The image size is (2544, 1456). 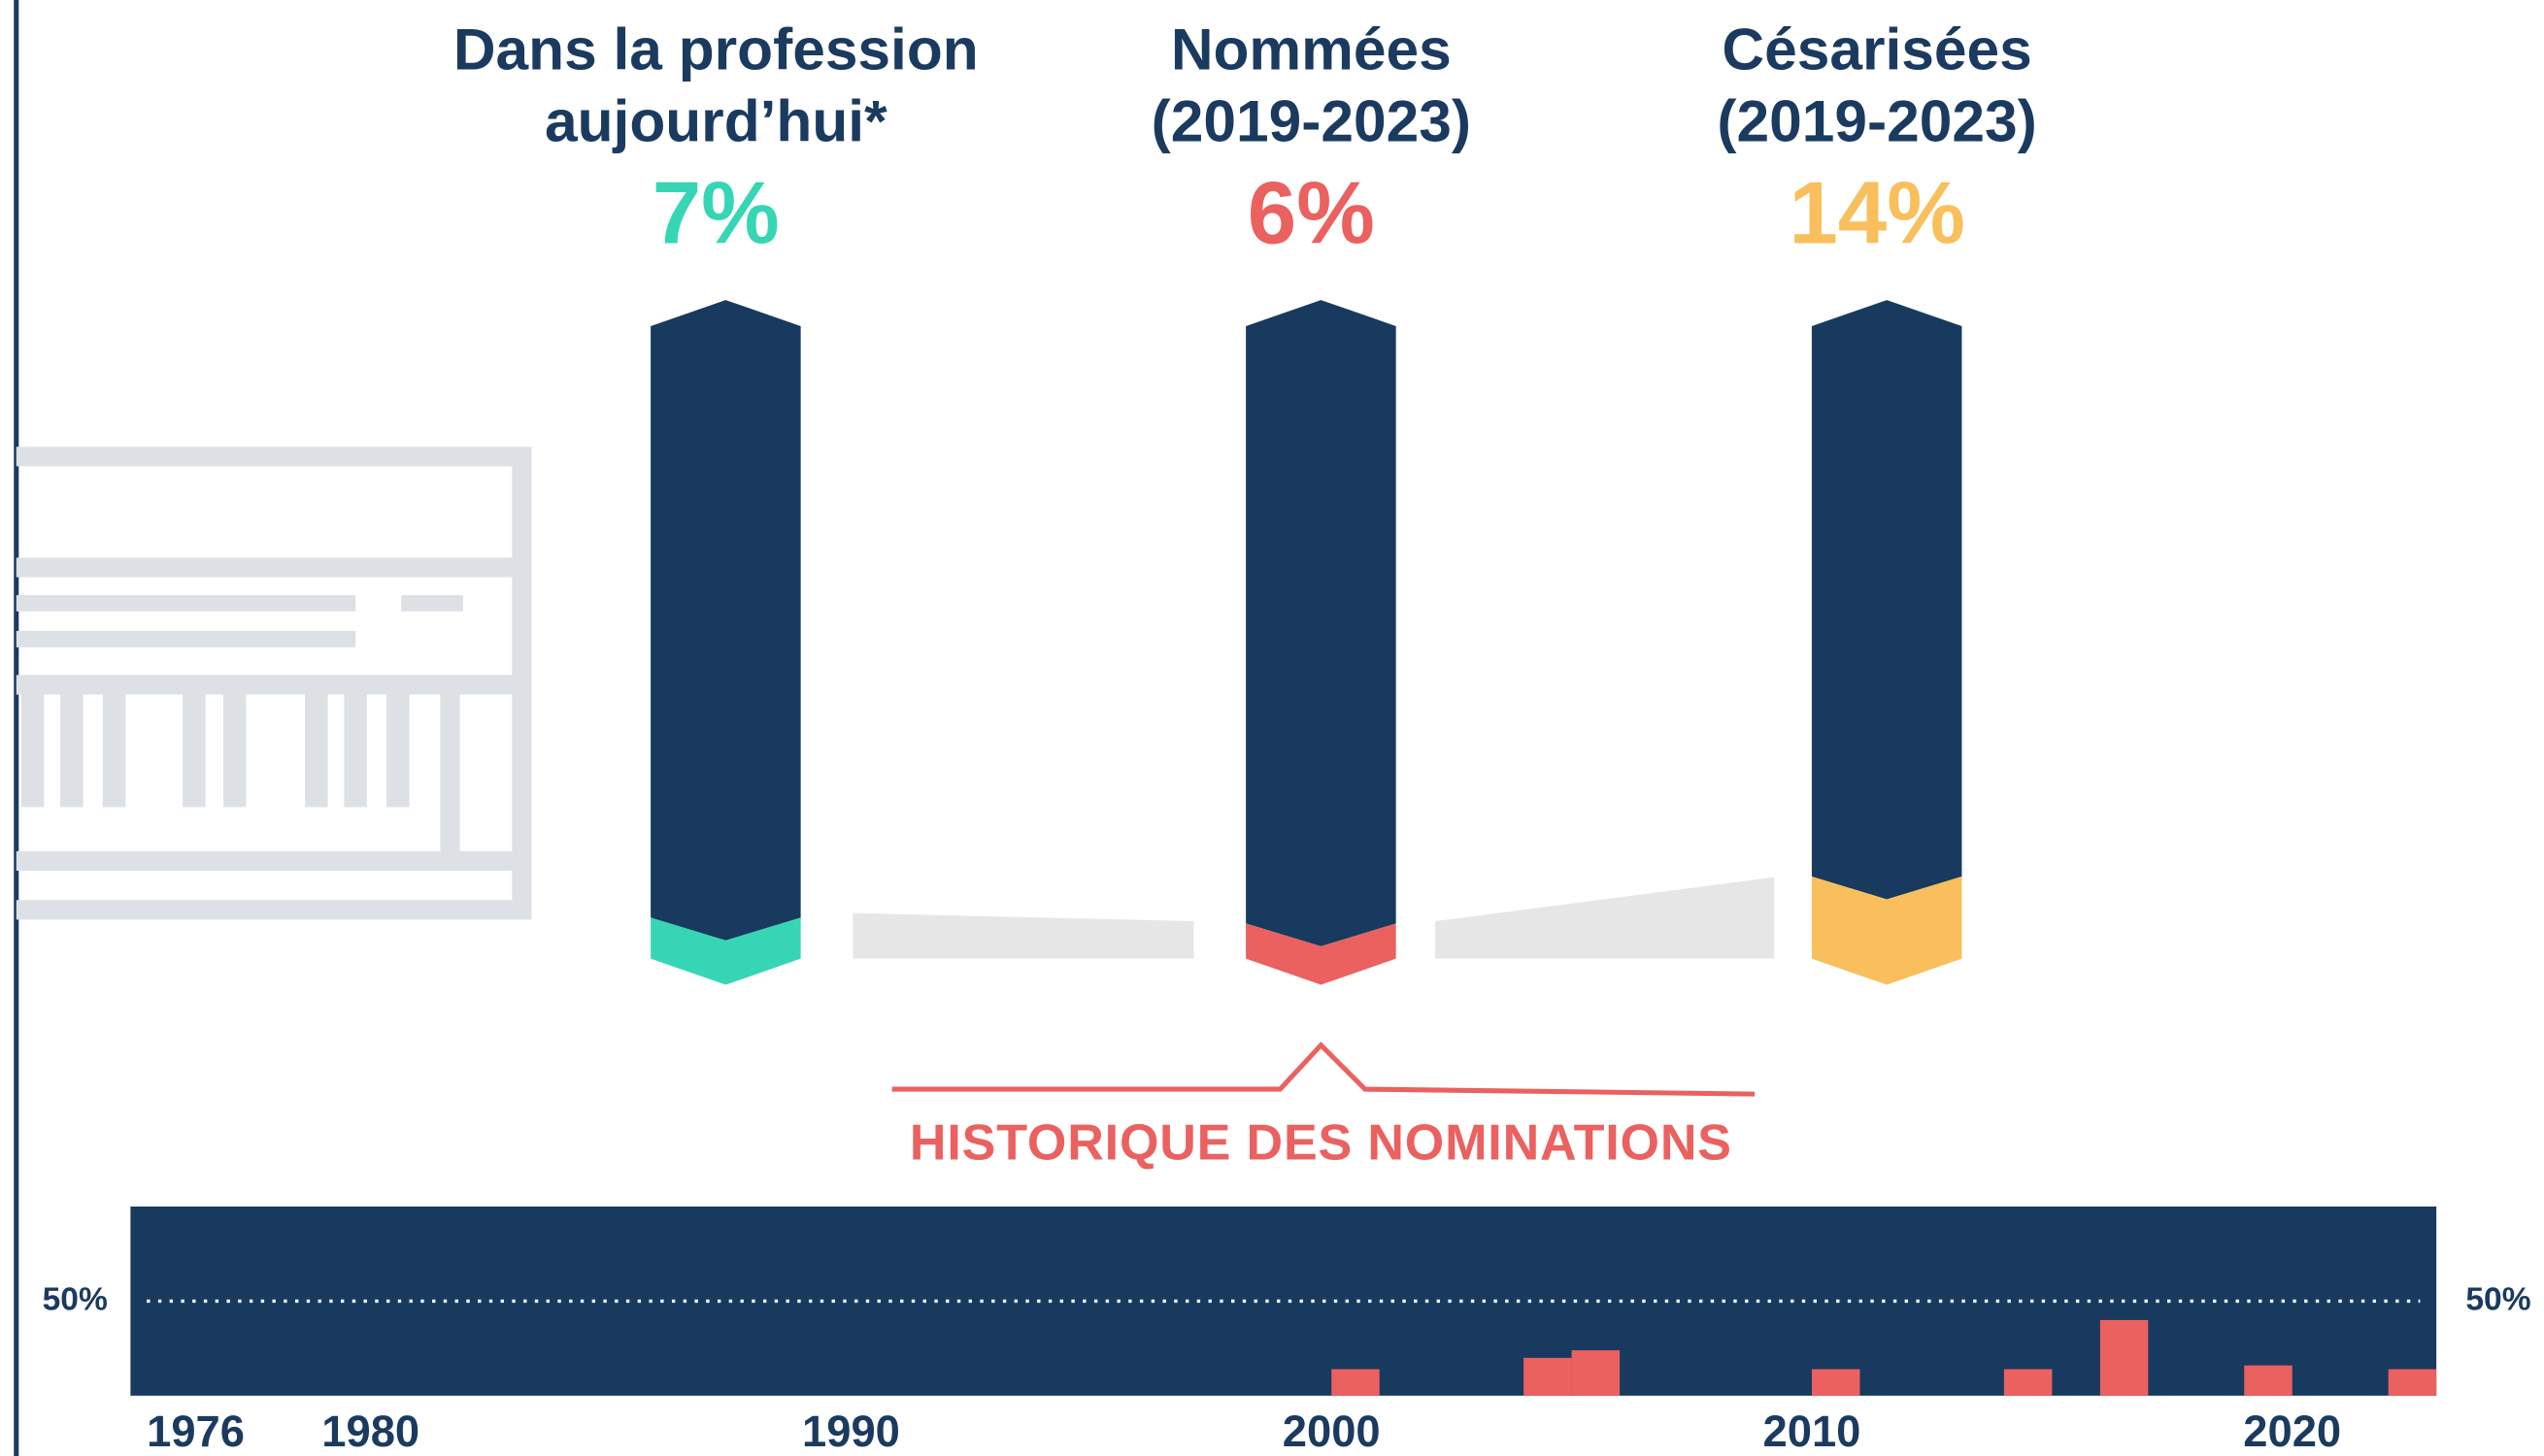 I want to click on decor-icon, so click(x=274, y=683).